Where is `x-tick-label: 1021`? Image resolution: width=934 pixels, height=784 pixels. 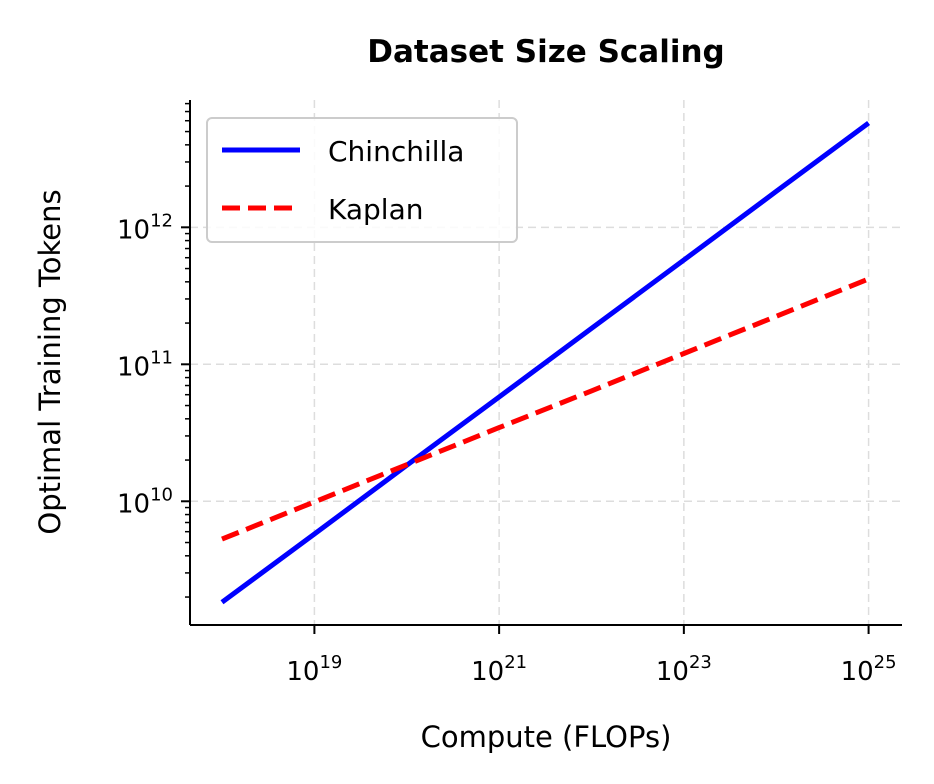 x-tick-label: 1021 is located at coordinates (499, 669).